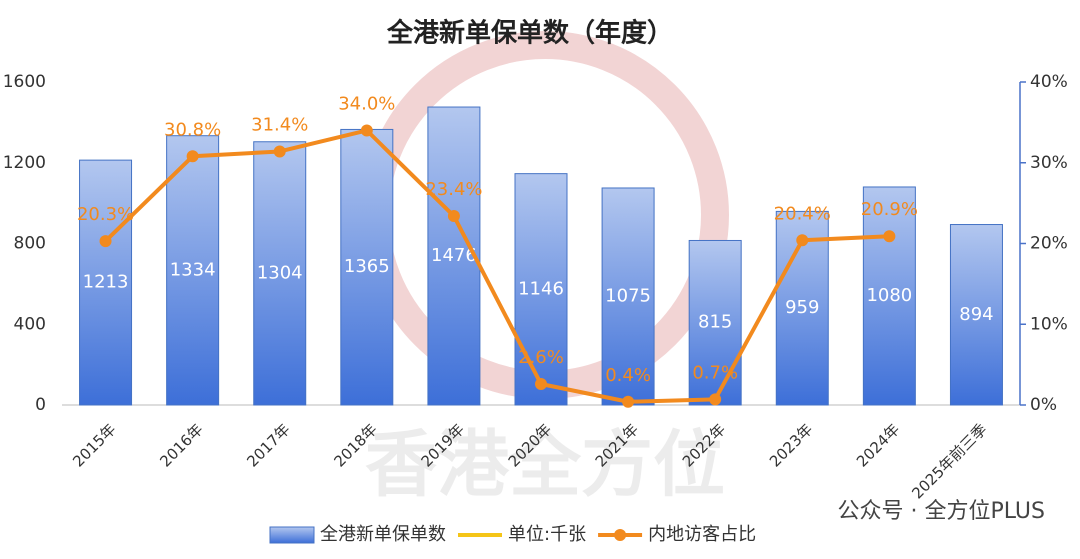 The height and width of the screenshot is (559, 1080). What do you see at coordinates (529, 33) in the screenshot?
I see `chart-title: 全港新单保单数（年度）` at bounding box center [529, 33].